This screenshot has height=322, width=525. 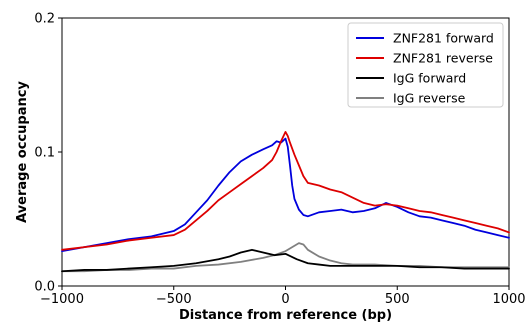 What do you see at coordinates (443, 38) in the screenshot?
I see `legend-label-znf281-forward: ZNF281 forward` at bounding box center [443, 38].